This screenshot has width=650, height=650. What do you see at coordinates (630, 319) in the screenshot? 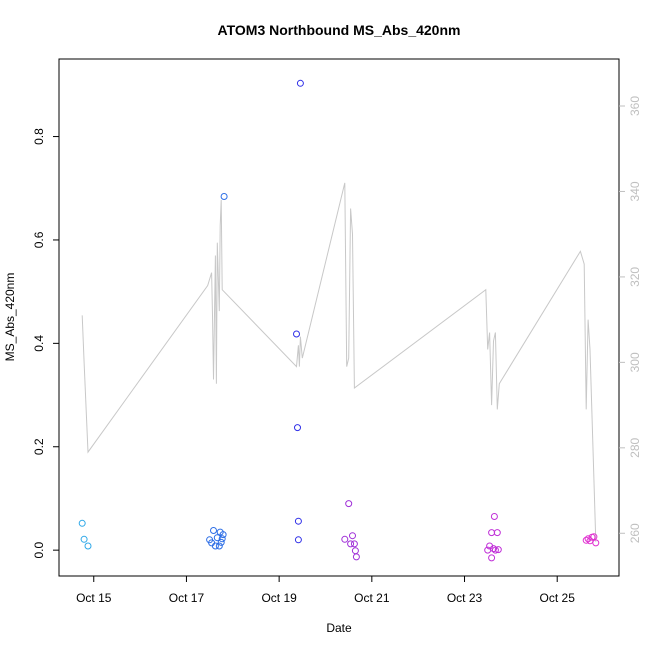
I see `secondary-y-axis: 260 280 300 320 340 360` at bounding box center [630, 319].